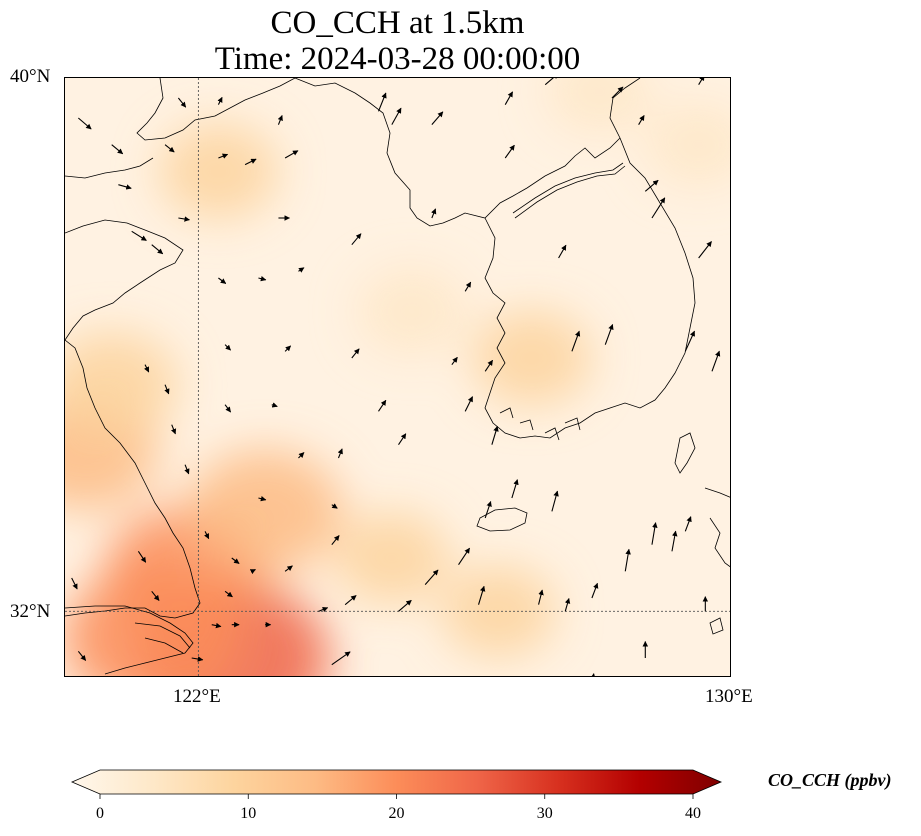 The height and width of the screenshot is (836, 921). Describe the element at coordinates (502, 519) in the screenshot. I see `jeju-island` at that location.